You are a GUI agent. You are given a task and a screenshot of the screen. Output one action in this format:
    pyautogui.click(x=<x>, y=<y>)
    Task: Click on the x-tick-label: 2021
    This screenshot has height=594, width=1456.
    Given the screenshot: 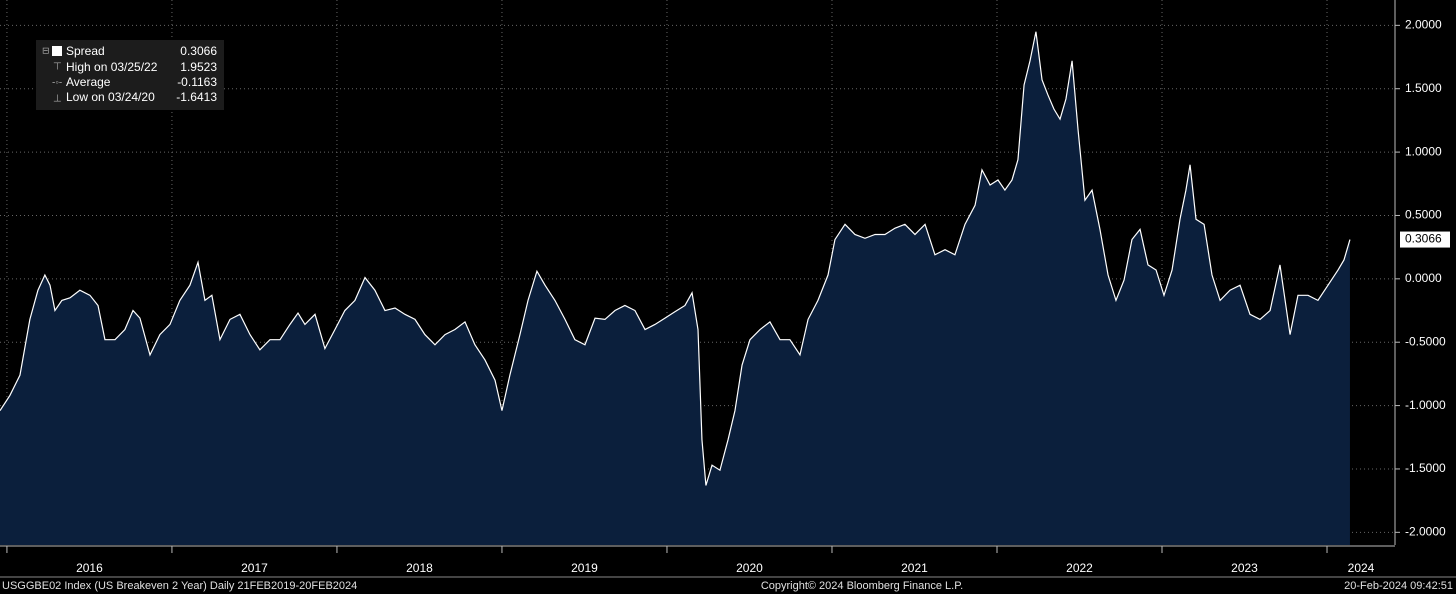 What is the action you would take?
    pyautogui.click(x=914, y=568)
    